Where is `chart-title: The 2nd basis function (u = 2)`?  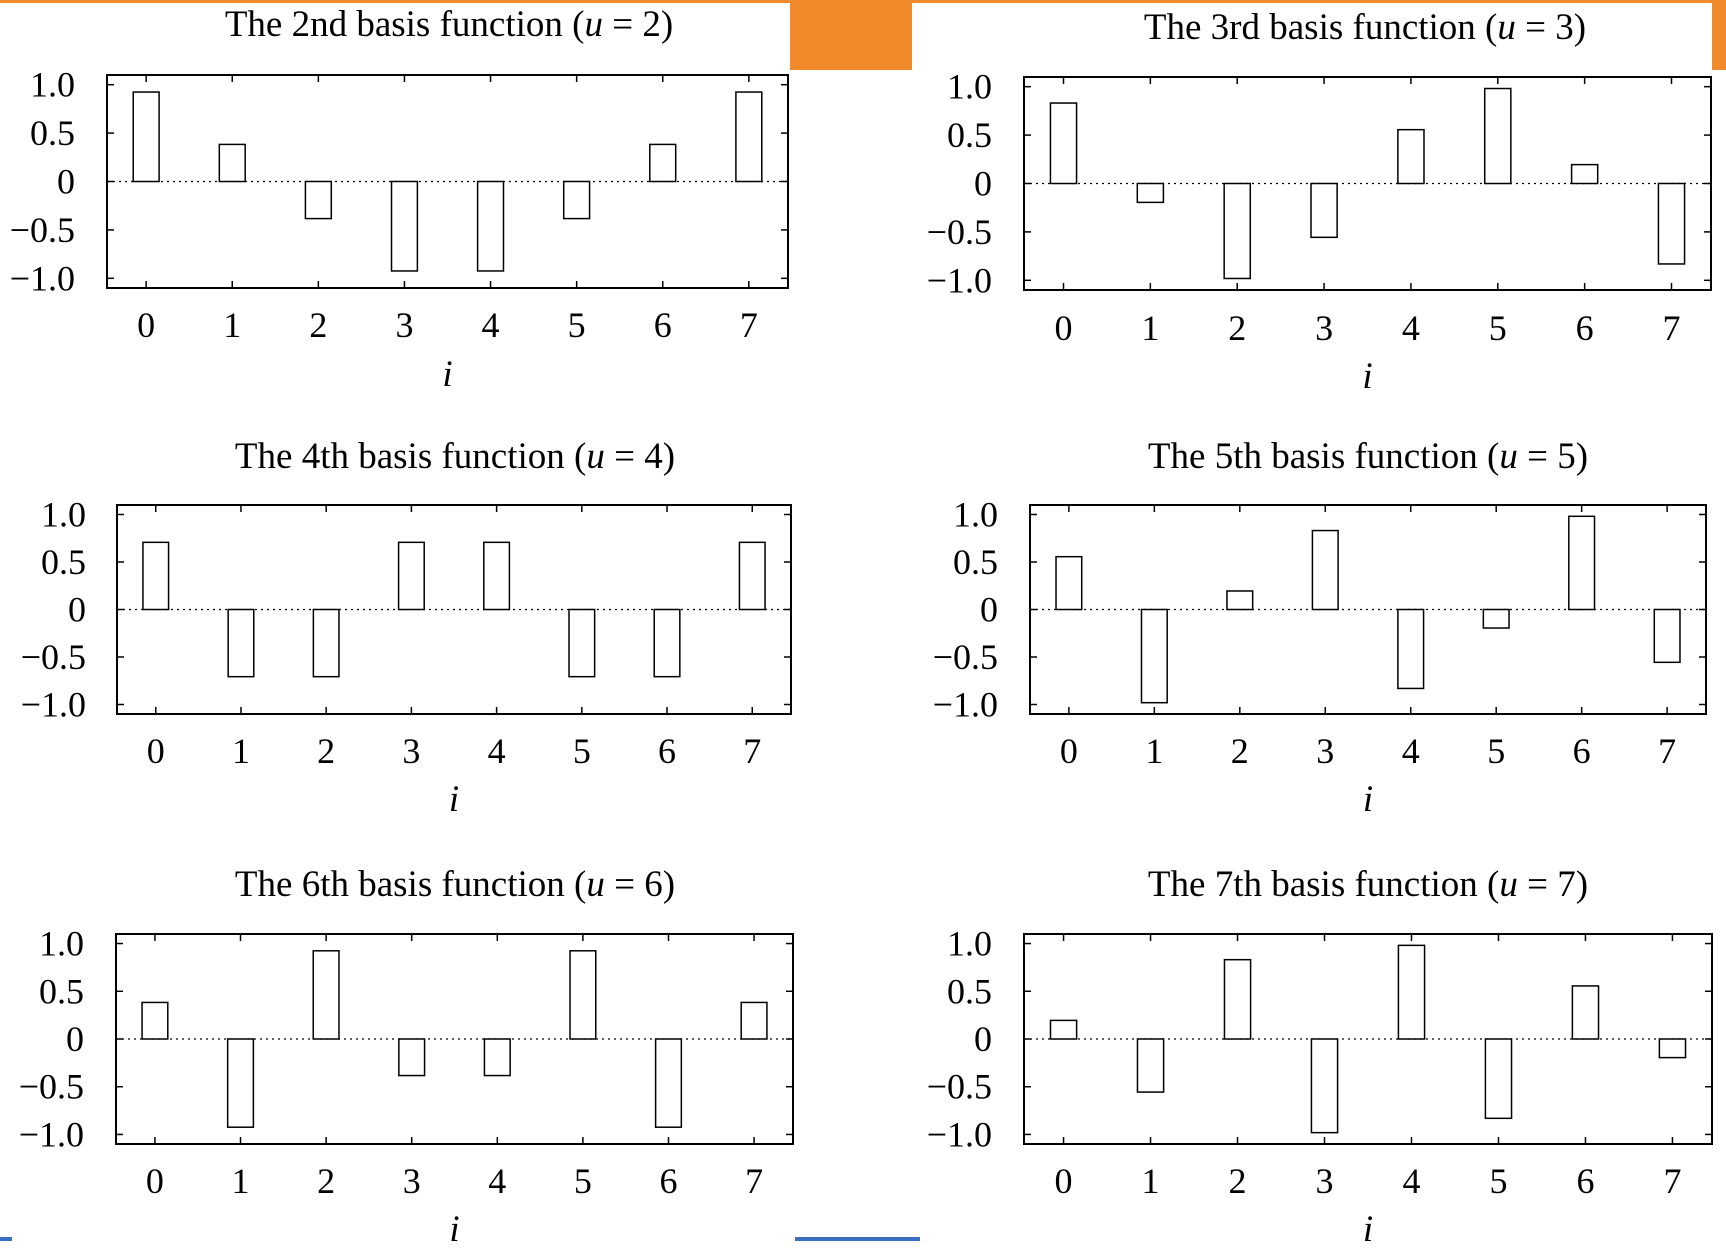 chart-title: The 2nd basis function (u = 2) is located at coordinates (449, 24).